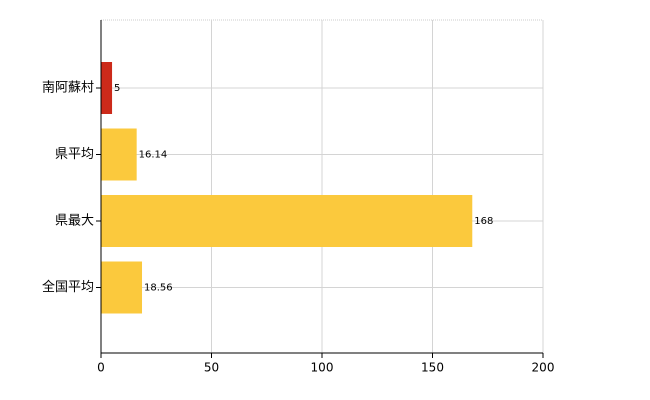  Describe the element at coordinates (74, 154) in the screenshot. I see `y-tick-label: 県平均` at that location.